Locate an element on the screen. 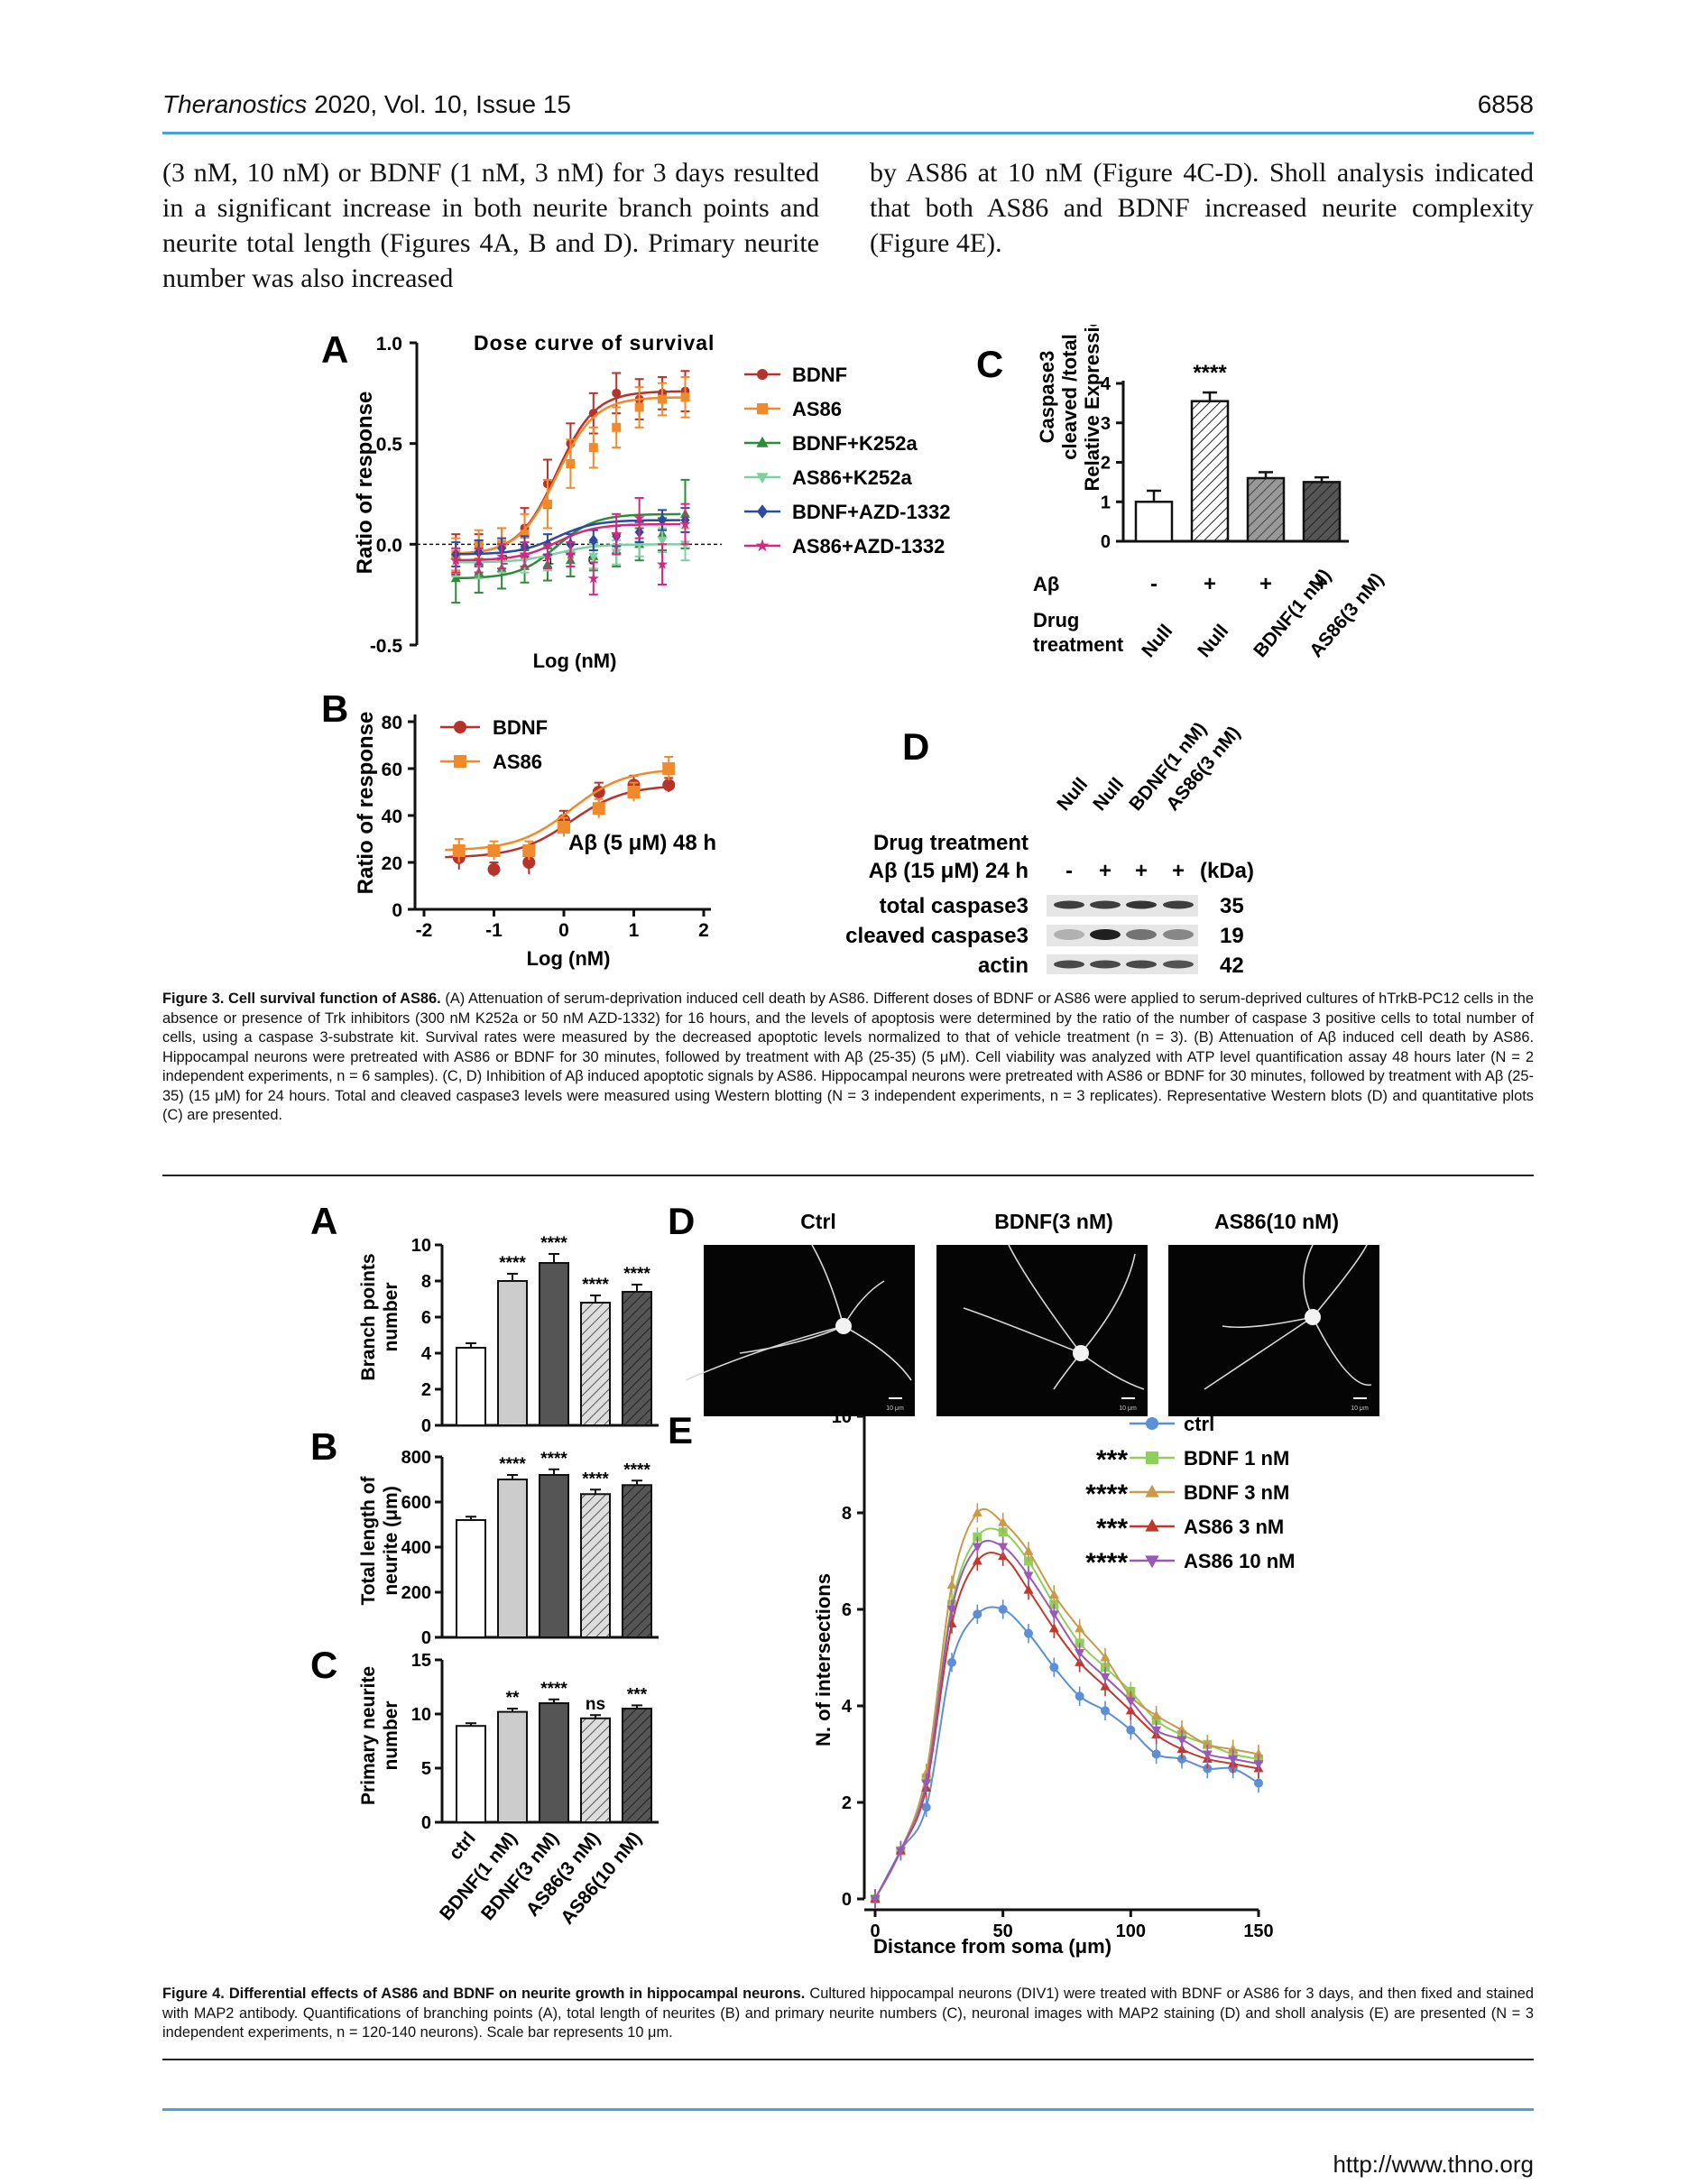 The height and width of the screenshot is (2184, 1688). page-number: 6858 is located at coordinates (1506, 104).